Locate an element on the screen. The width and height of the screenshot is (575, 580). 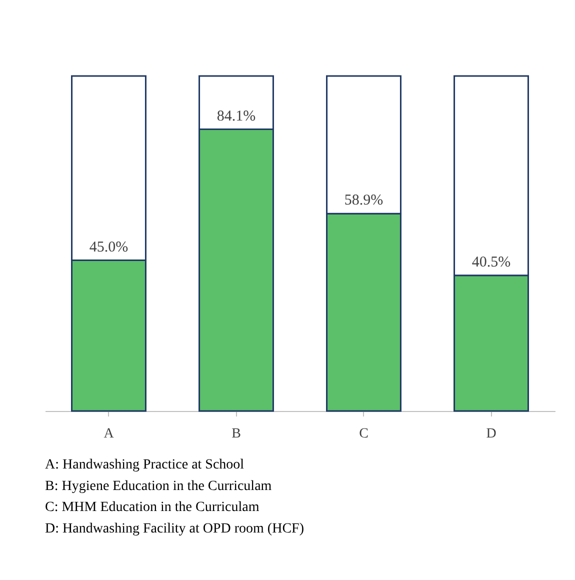
data-label: 58.9% is located at coordinates (364, 200).